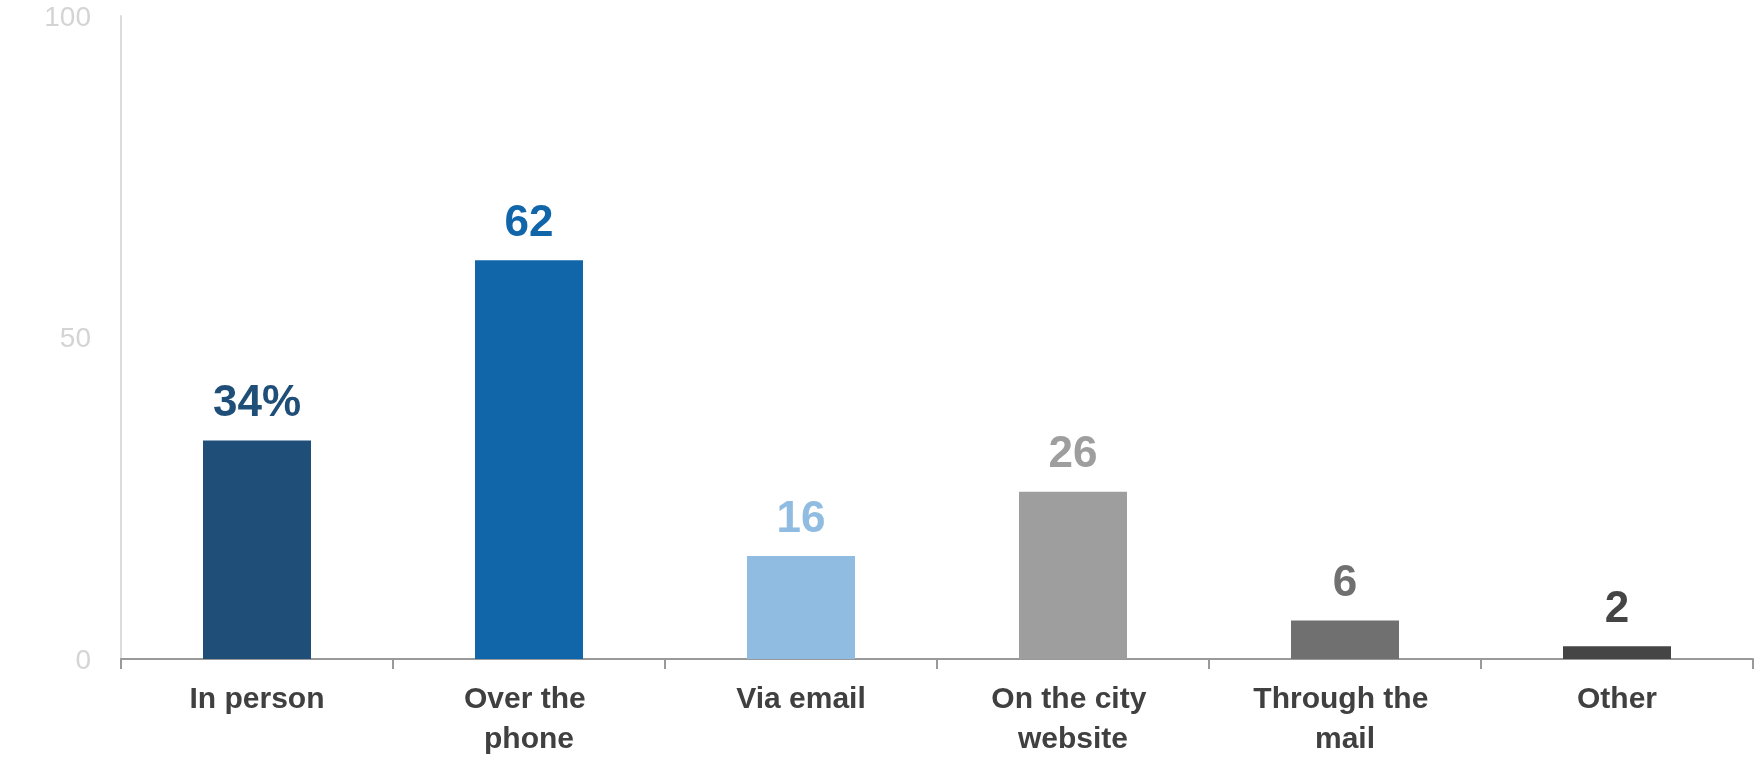 Image resolution: width=1759 pixels, height=783 pixels. I want to click on x-tick-label: Via email, so click(801, 697).